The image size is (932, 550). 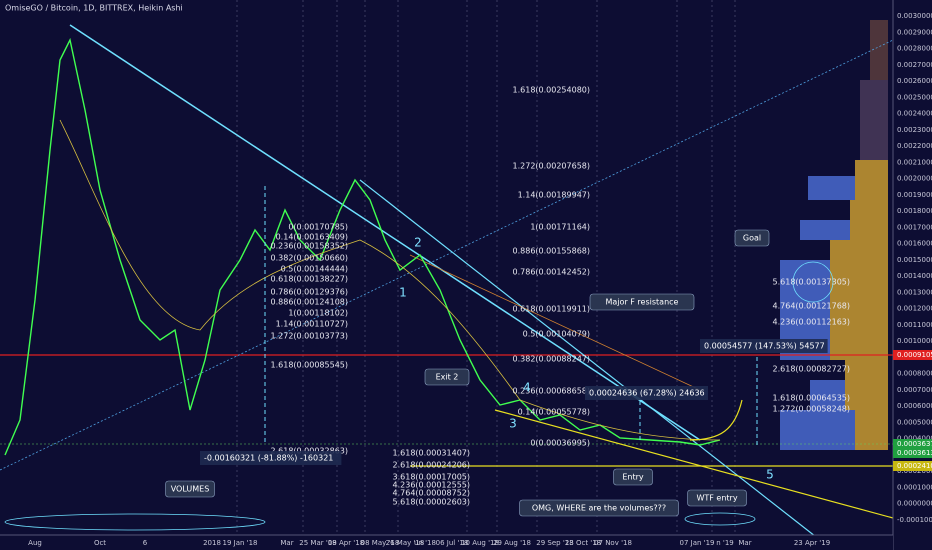 I want to click on fib-label: 0.236(0.00158352), so click(x=310, y=246).